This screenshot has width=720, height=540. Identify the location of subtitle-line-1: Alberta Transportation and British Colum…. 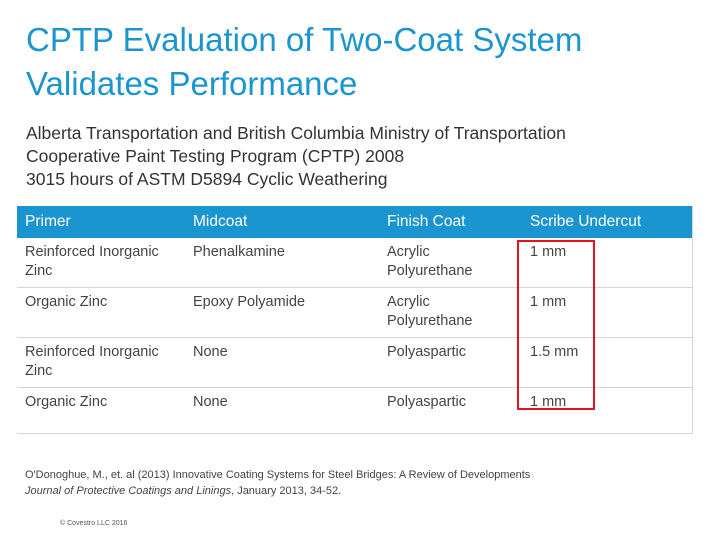
(296, 133).